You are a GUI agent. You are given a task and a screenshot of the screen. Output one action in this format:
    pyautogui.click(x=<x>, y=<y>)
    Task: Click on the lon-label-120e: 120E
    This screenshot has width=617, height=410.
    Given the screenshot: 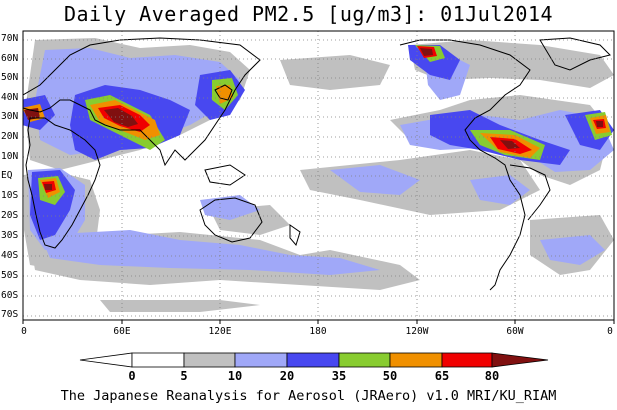 What is the action you would take?
    pyautogui.click(x=220, y=331)
    